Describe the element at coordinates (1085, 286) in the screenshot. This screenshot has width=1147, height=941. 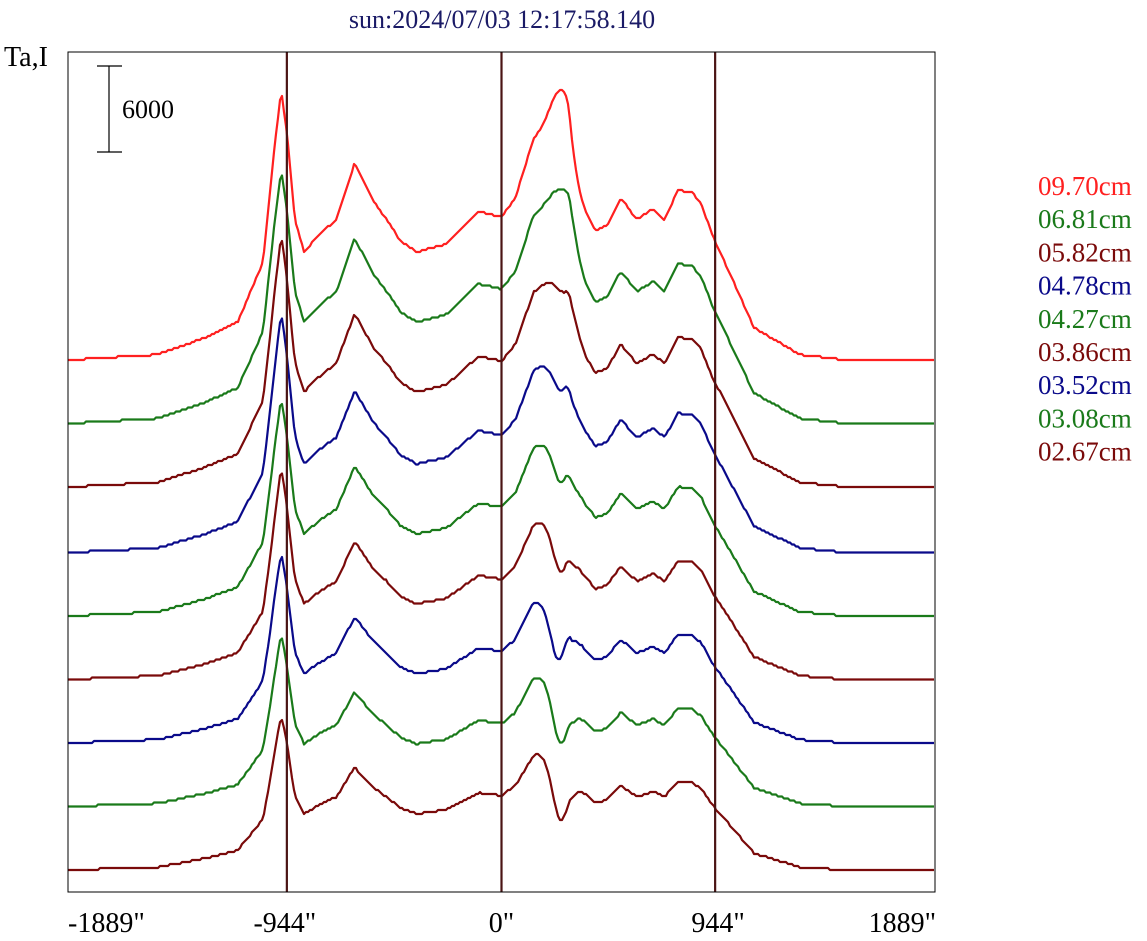
I see `legend-entry: 04.78cm` at that location.